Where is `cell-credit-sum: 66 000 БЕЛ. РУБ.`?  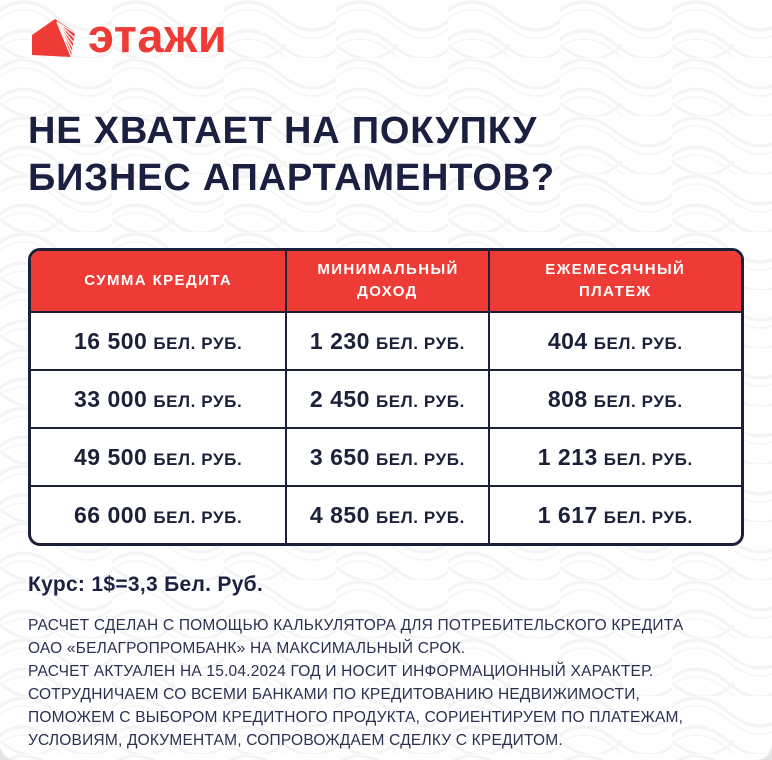
cell-credit-sum: 66 000 БЕЛ. РУБ. is located at coordinates (159, 514).